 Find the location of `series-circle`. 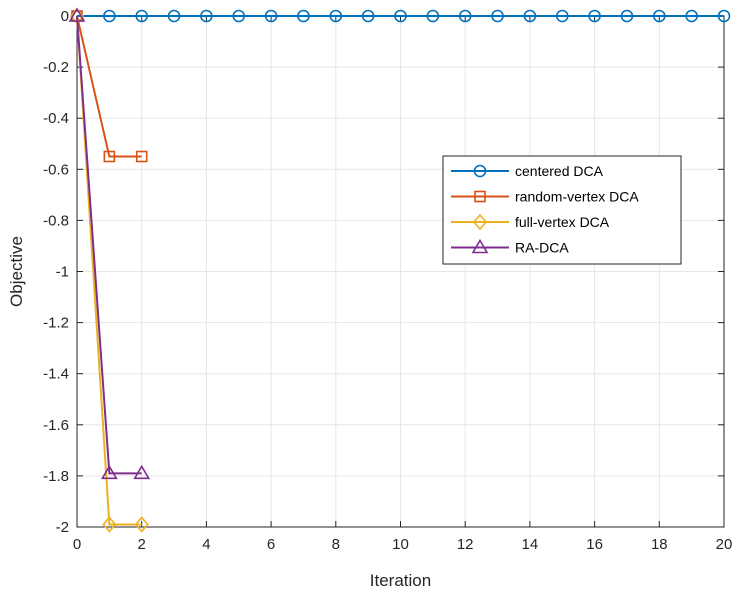

series-circle is located at coordinates (400, 16).